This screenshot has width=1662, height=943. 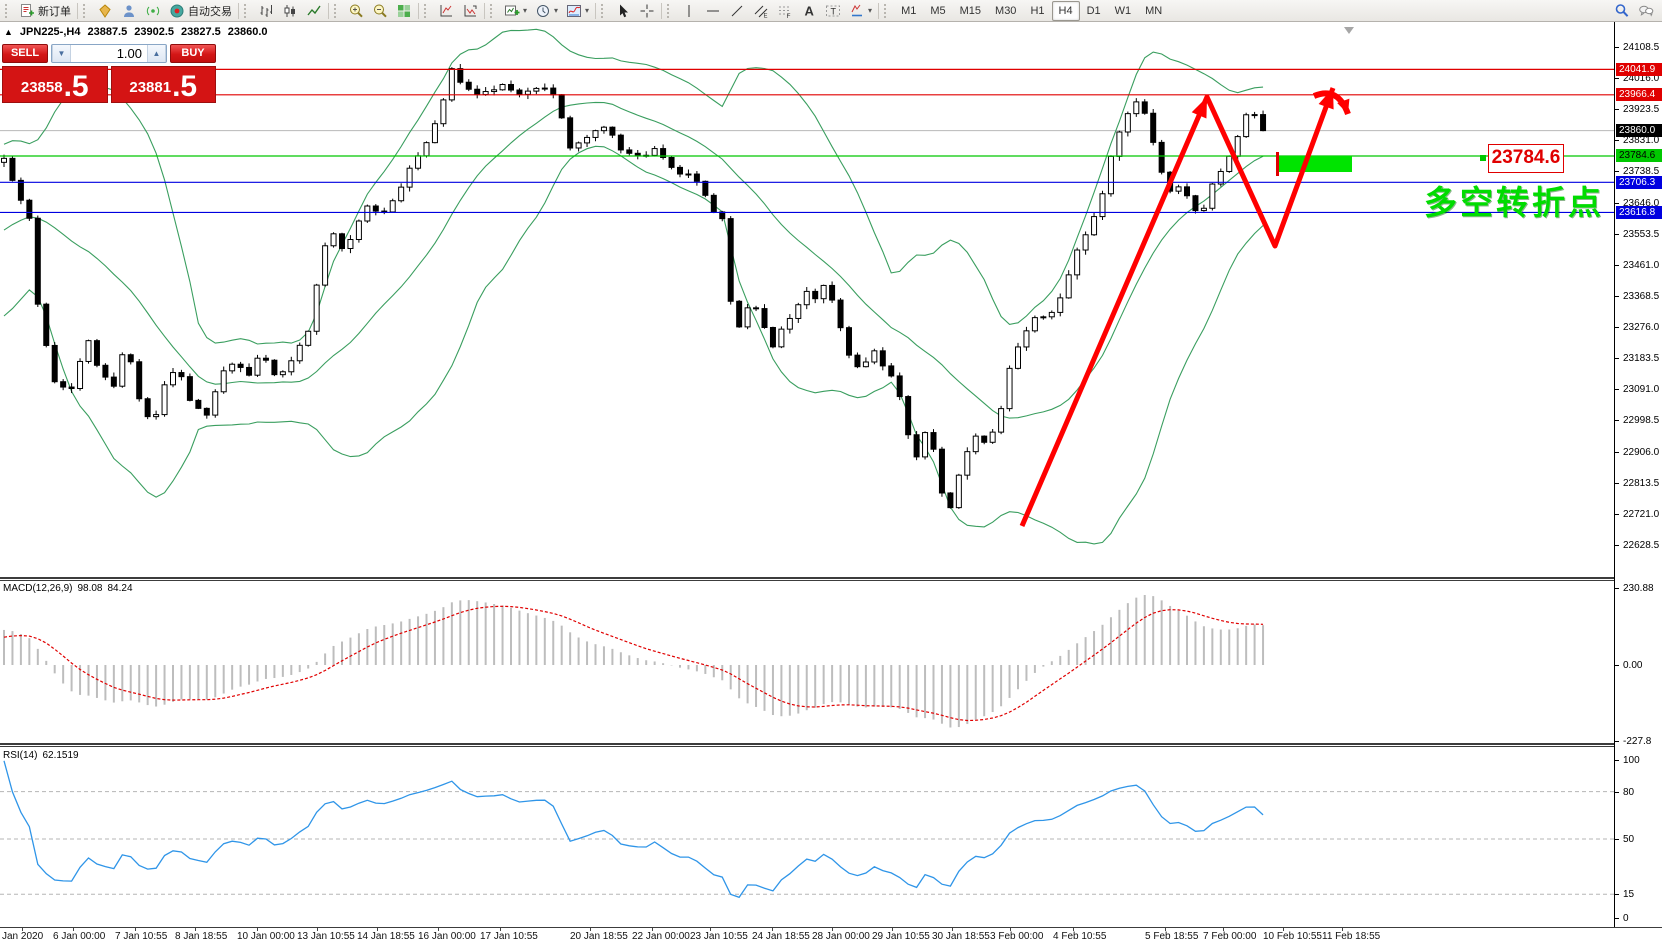 What do you see at coordinates (404, 11) in the screenshot?
I see `tile-windows-button` at bounding box center [404, 11].